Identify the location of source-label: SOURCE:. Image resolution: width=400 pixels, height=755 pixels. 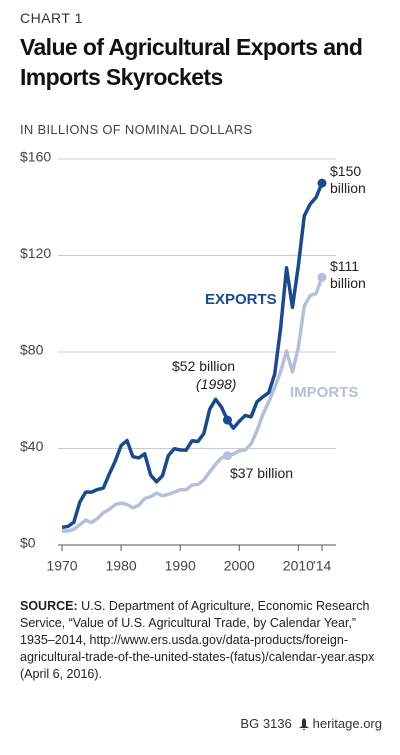
(49, 606).